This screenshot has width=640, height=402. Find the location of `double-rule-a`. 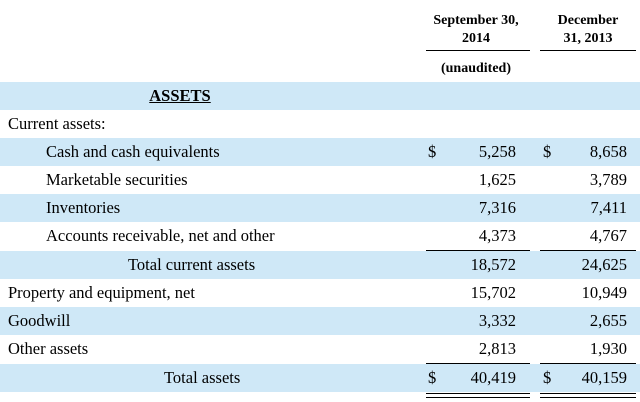

double-rule-a is located at coordinates (478, 395).